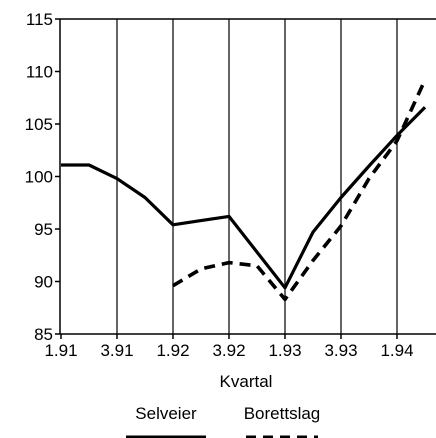 The image size is (436, 438). Describe the element at coordinates (60, 350) in the screenshot. I see `x-tick-label: 1.91` at that location.